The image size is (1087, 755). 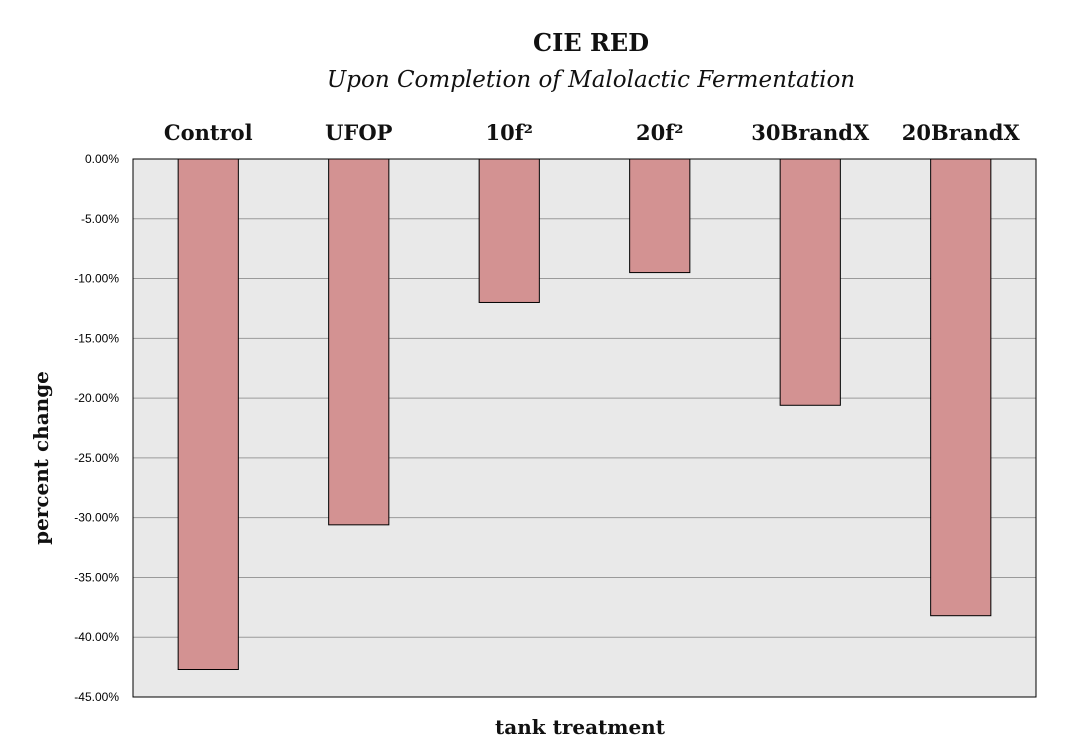 I want to click on y-tick-label: -10.00%, so click(x=96, y=279).